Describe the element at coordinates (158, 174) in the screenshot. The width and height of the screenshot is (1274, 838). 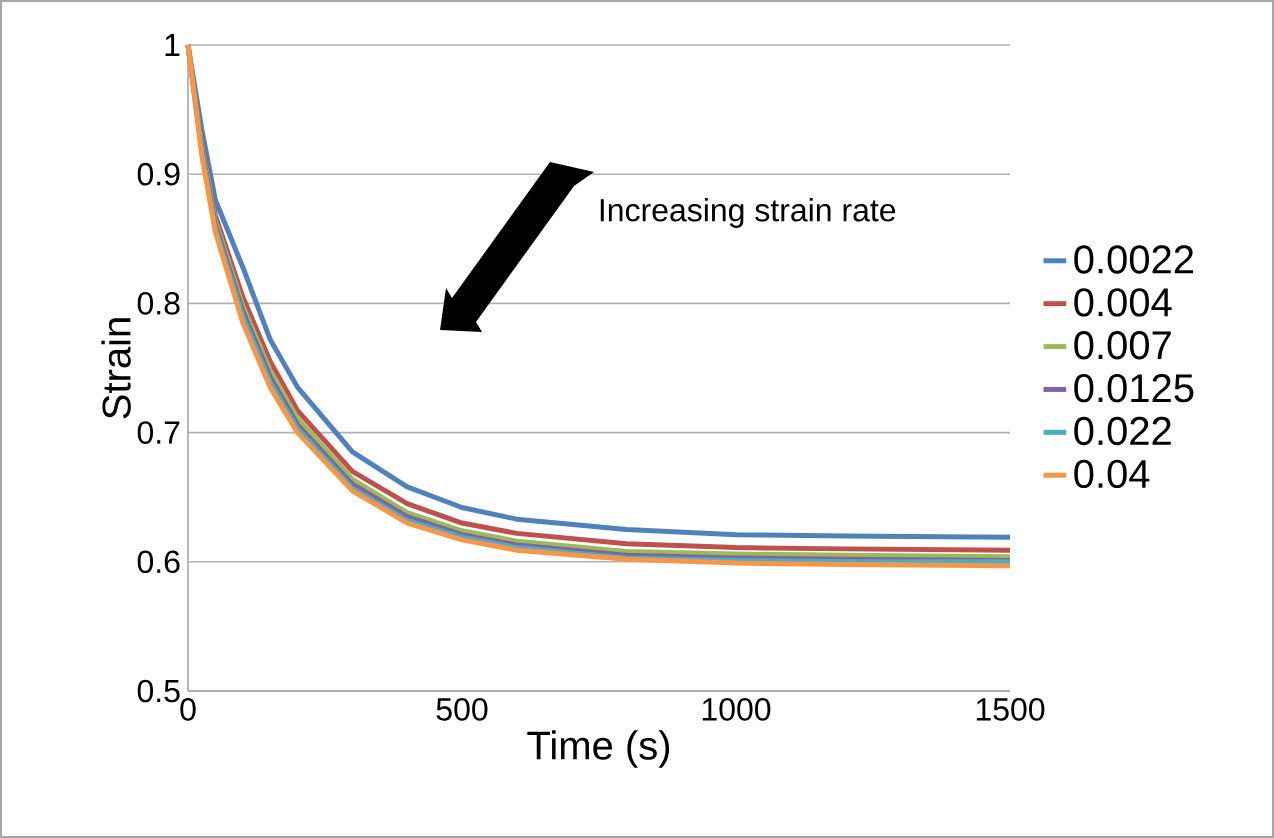
I see `y-tick-label: 0.9` at that location.